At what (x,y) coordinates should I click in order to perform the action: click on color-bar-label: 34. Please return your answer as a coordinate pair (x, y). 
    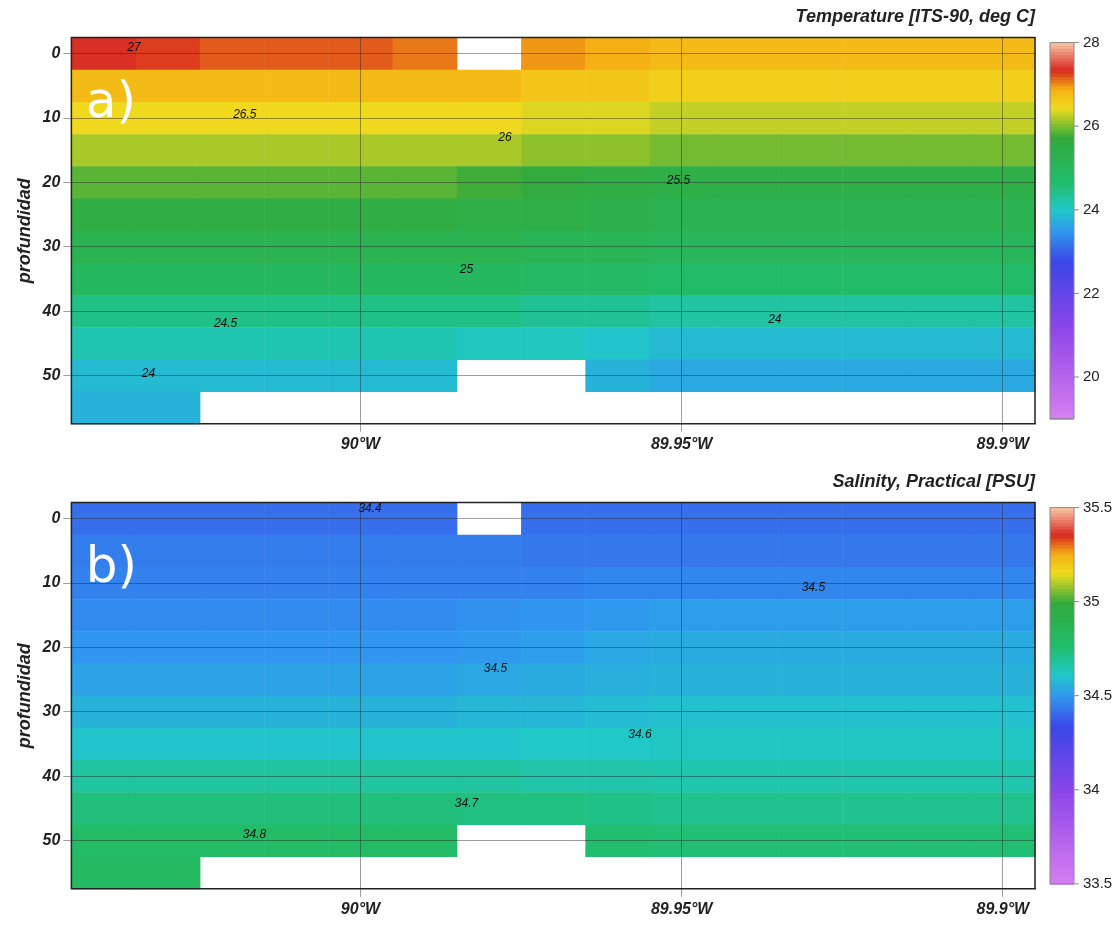
    Looking at the image, I should click on (1091, 788).